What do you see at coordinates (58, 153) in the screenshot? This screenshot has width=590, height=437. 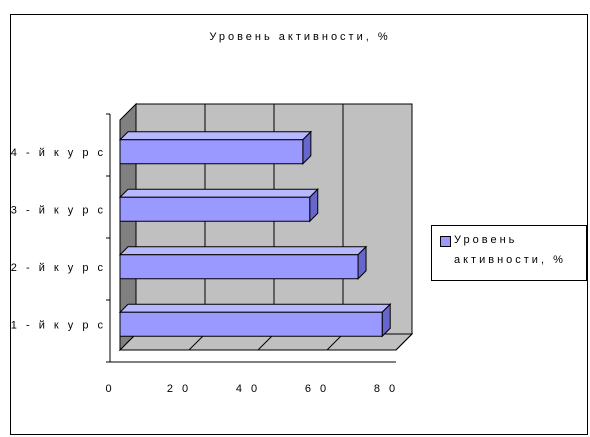 I see `category-label: 4 - й к у р с` at bounding box center [58, 153].